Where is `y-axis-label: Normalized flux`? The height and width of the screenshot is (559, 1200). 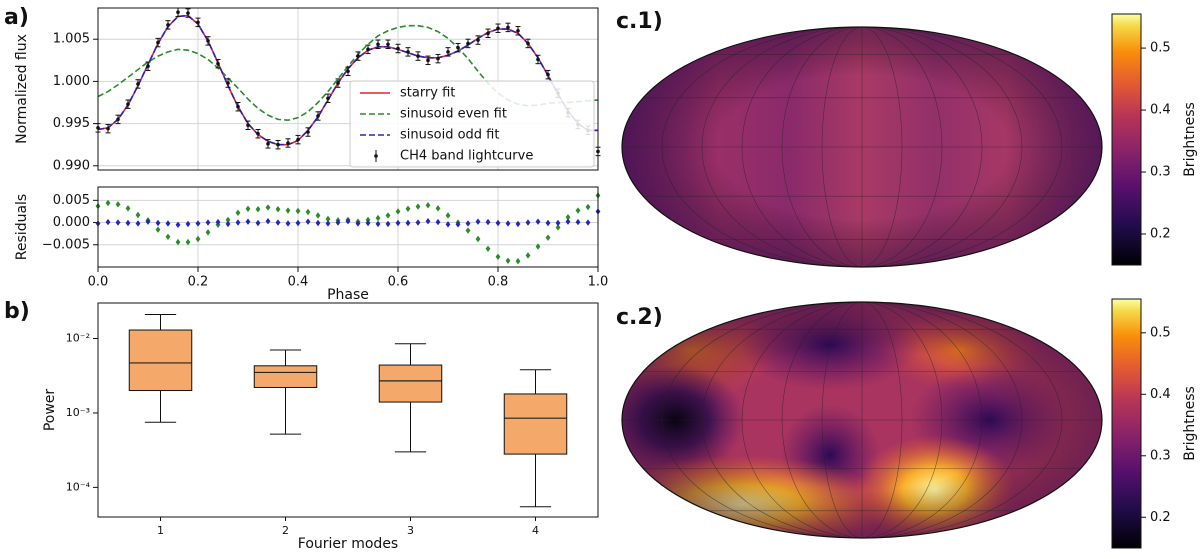
y-axis-label: Normalized flux is located at coordinates (22, 89).